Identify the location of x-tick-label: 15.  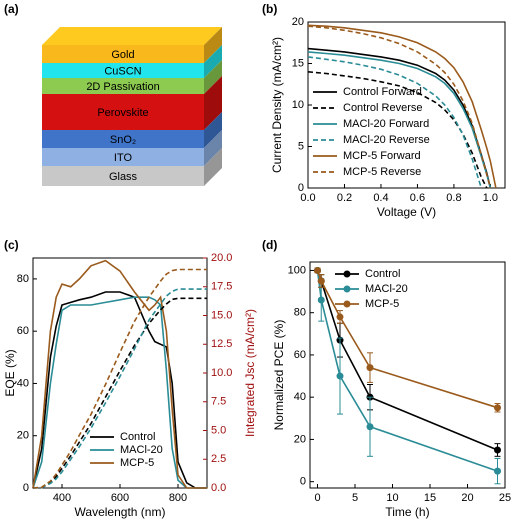
(430, 498).